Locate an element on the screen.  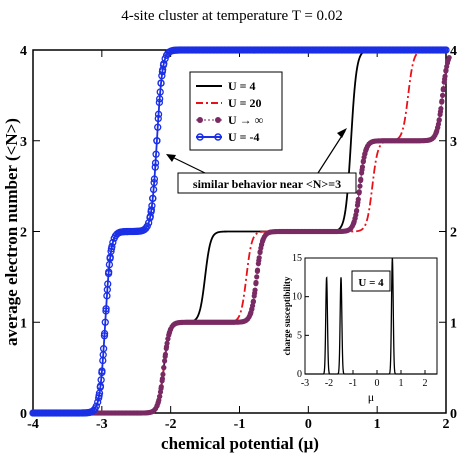
y-axis-label: average electron number (<N>) is located at coordinates (11, 232).